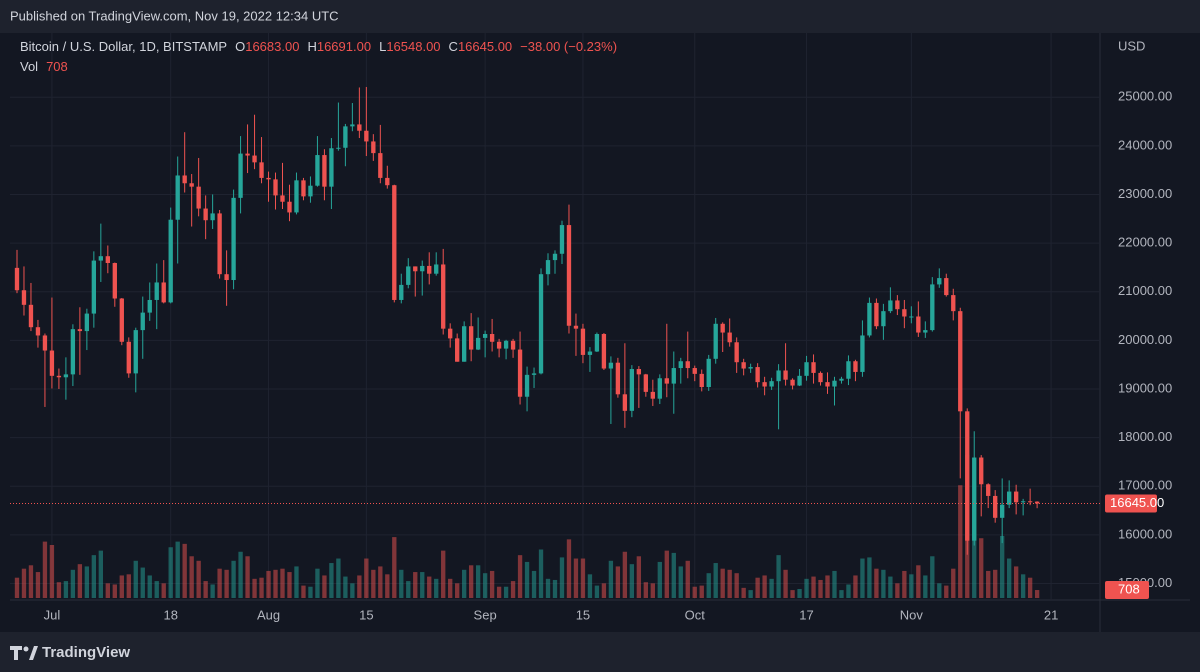 The height and width of the screenshot is (672, 1200). I want to click on x-tick-label: Jul, so click(52, 614).